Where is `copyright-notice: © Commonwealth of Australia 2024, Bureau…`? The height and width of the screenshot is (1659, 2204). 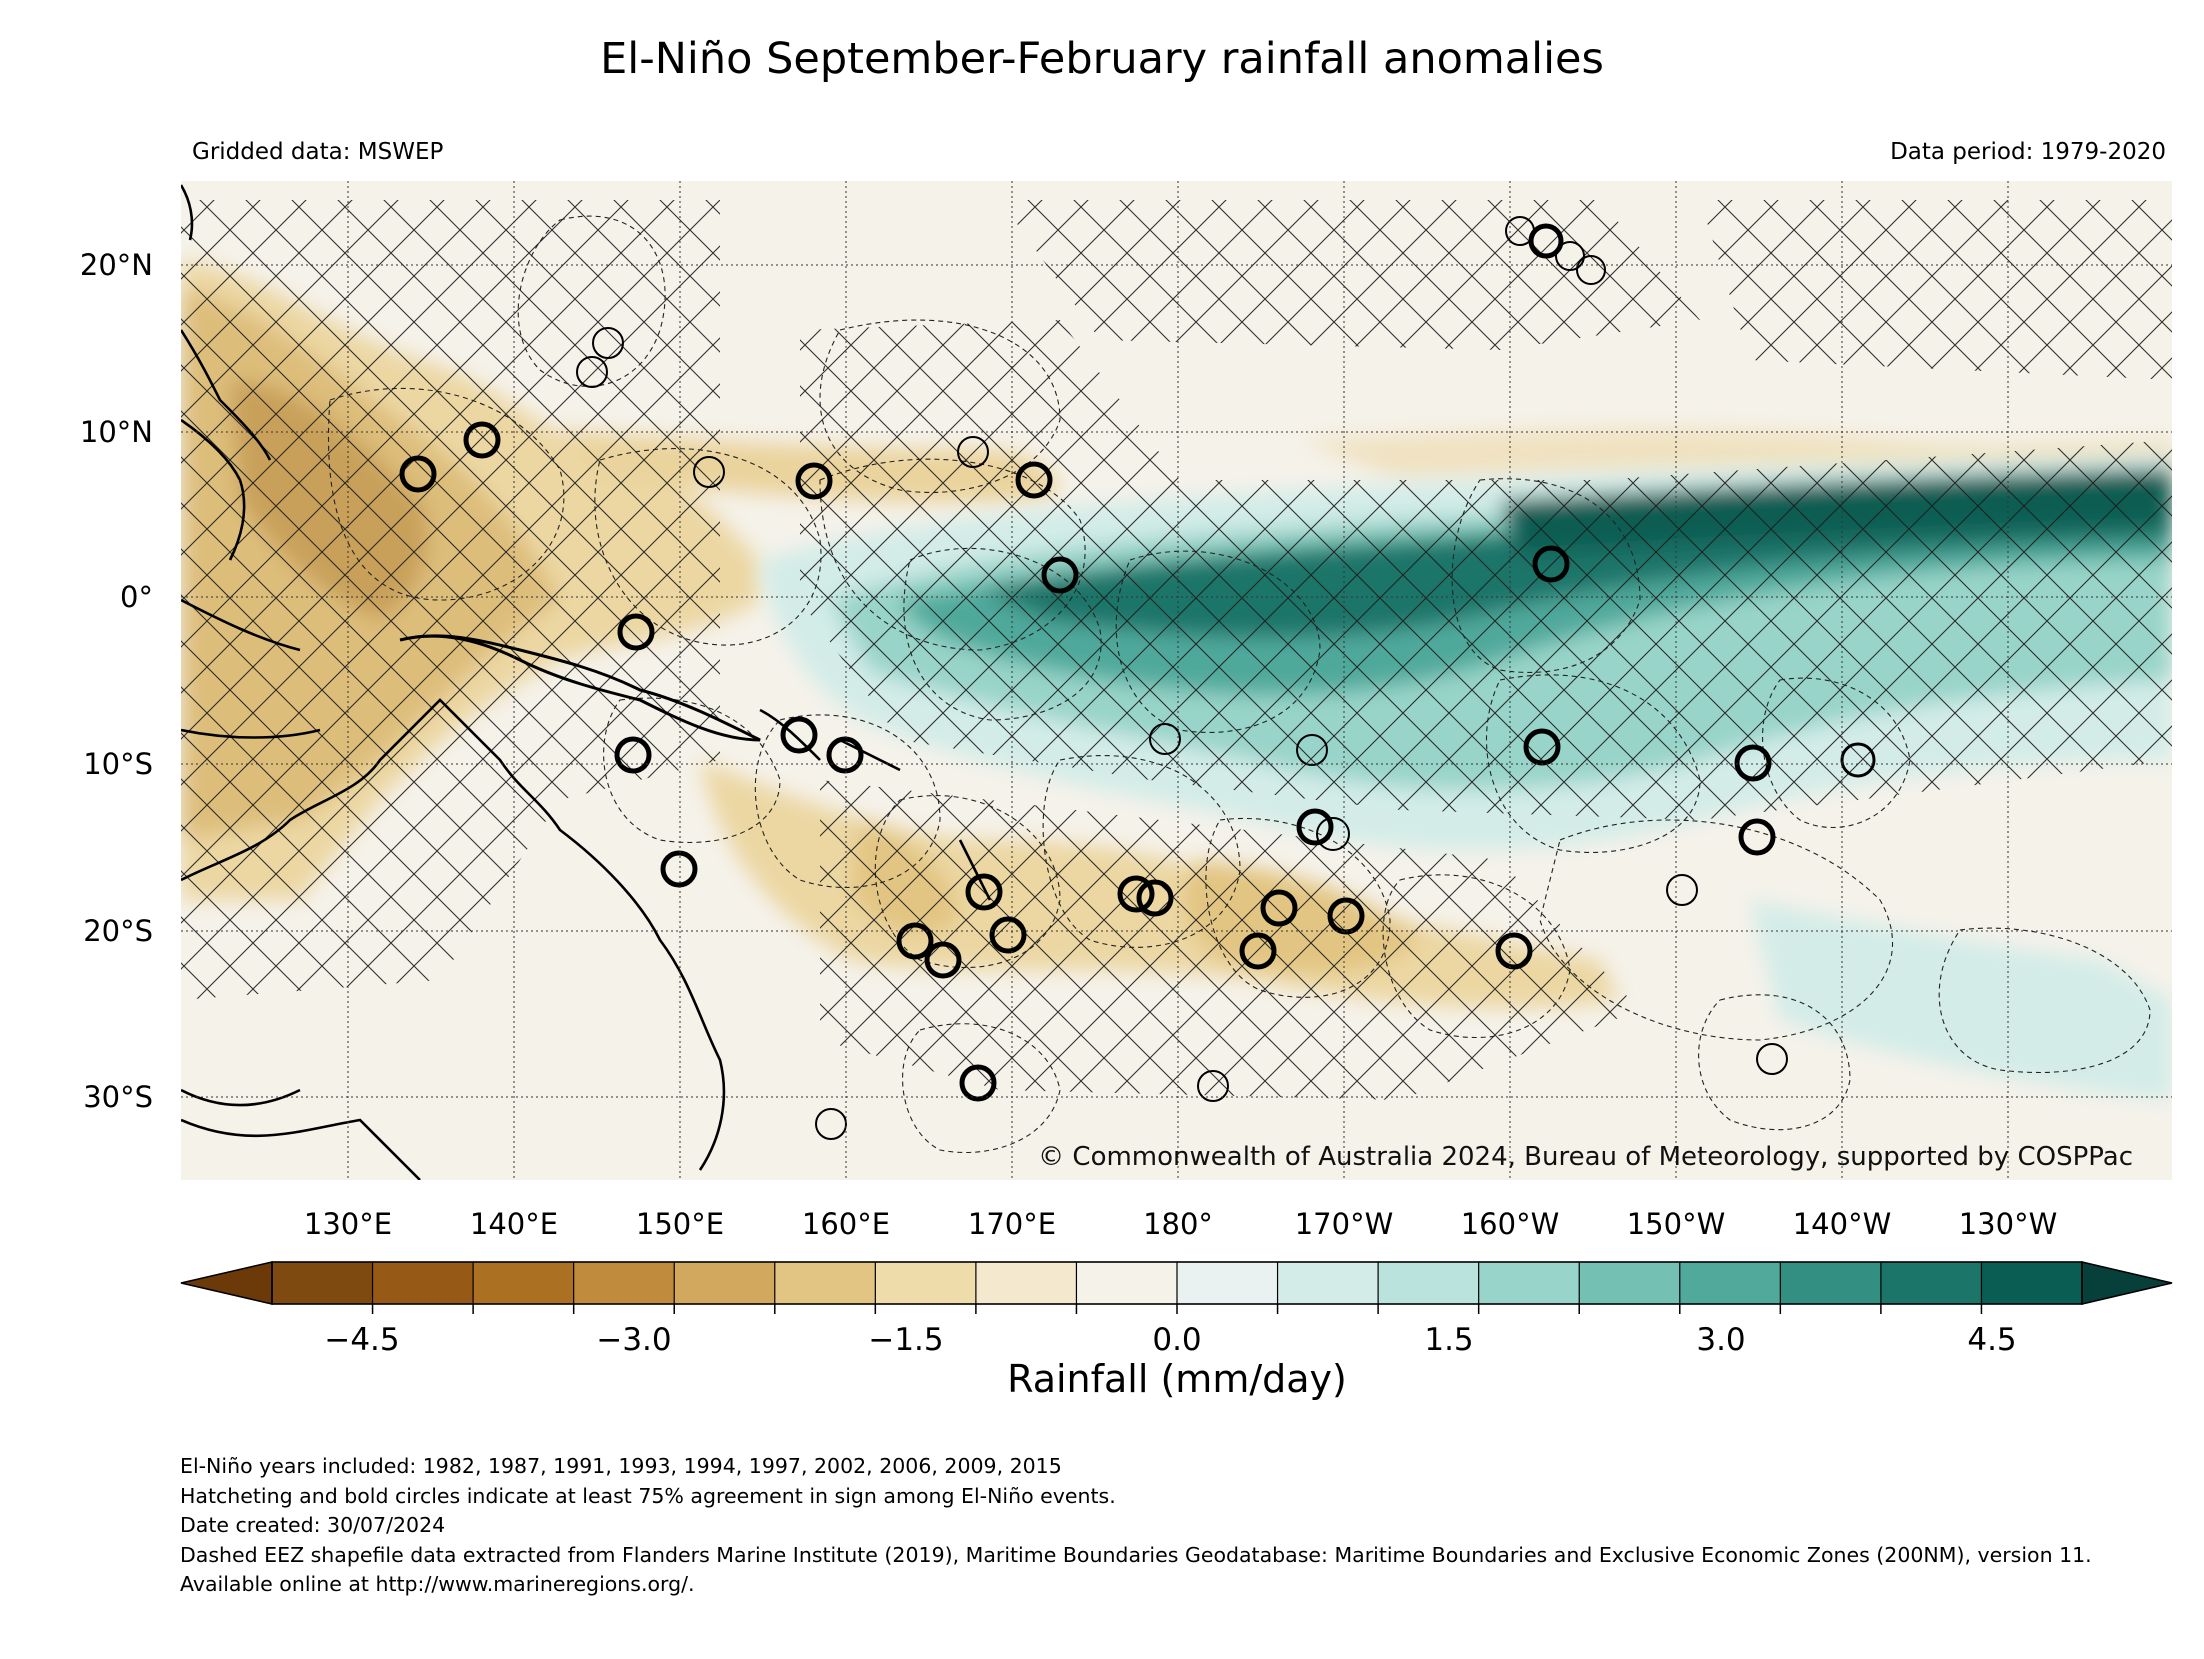
copyright-notice: © Commonwealth of Australia 2024, Bureau… is located at coordinates (1585, 1157).